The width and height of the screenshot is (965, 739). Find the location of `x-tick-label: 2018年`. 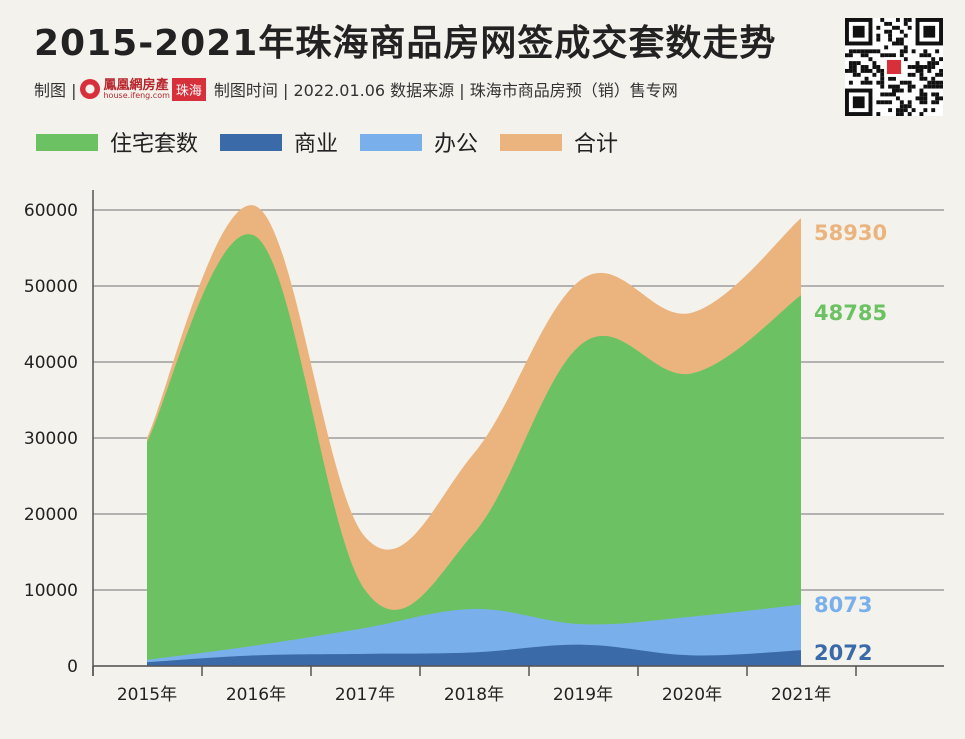

x-tick-label: 2018年 is located at coordinates (474, 695).